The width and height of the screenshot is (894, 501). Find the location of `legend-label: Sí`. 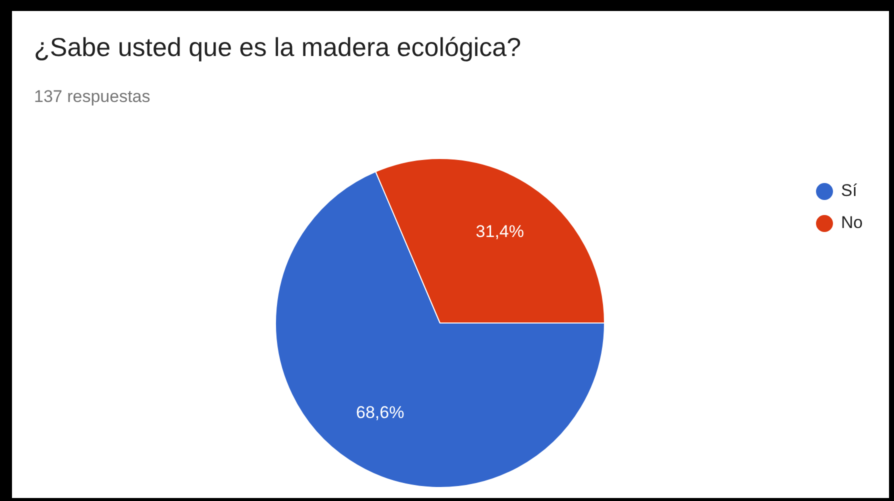

legend-label: Sí is located at coordinates (849, 191).